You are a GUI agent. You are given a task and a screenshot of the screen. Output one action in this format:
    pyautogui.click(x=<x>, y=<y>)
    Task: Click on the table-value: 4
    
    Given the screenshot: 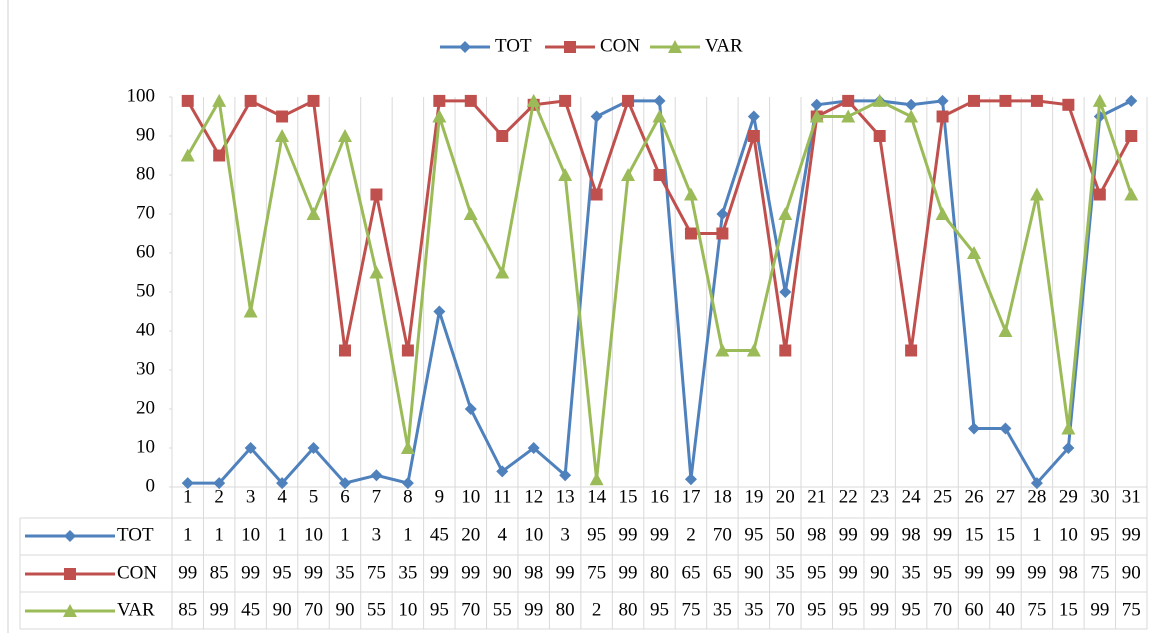 What is the action you would take?
    pyautogui.click(x=502, y=534)
    